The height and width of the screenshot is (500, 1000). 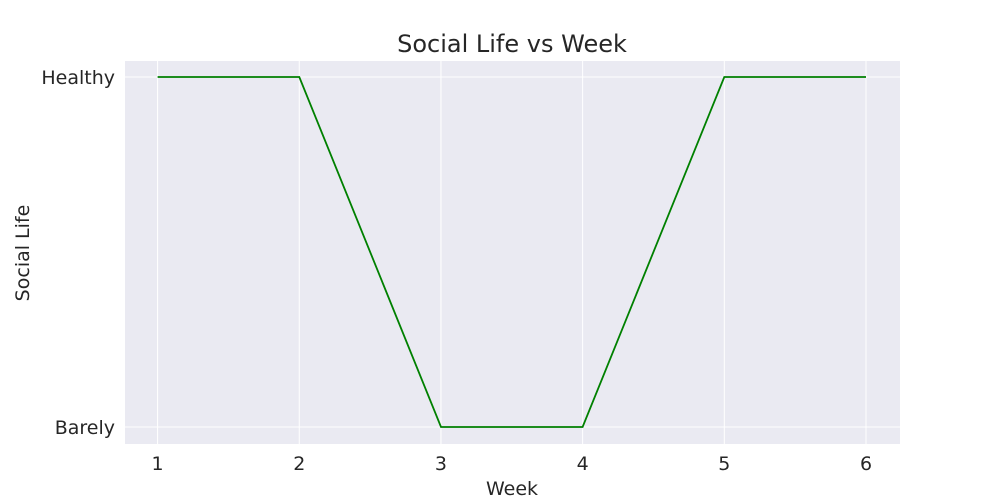 What do you see at coordinates (441, 464) in the screenshot?
I see `x-tick-label-3: 3` at bounding box center [441, 464].